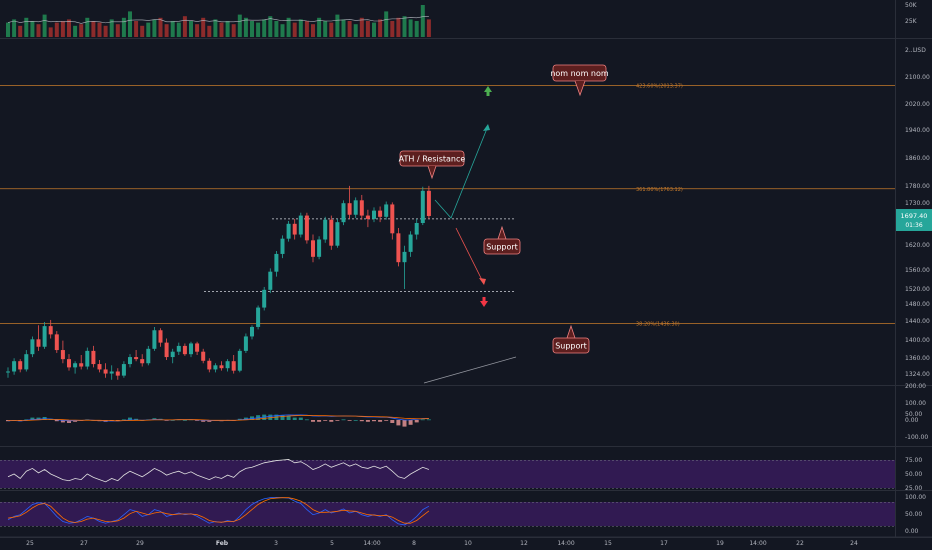  What do you see at coordinates (917, 321) in the screenshot?
I see `price-tick-10: 1440.00` at bounding box center [917, 321].